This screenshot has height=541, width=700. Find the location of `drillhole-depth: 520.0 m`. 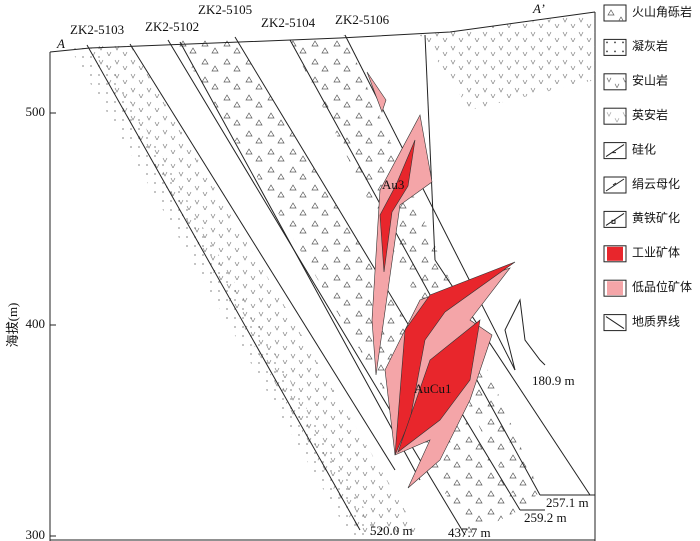

drillhole-depth: 520.0 m is located at coordinates (391, 530).